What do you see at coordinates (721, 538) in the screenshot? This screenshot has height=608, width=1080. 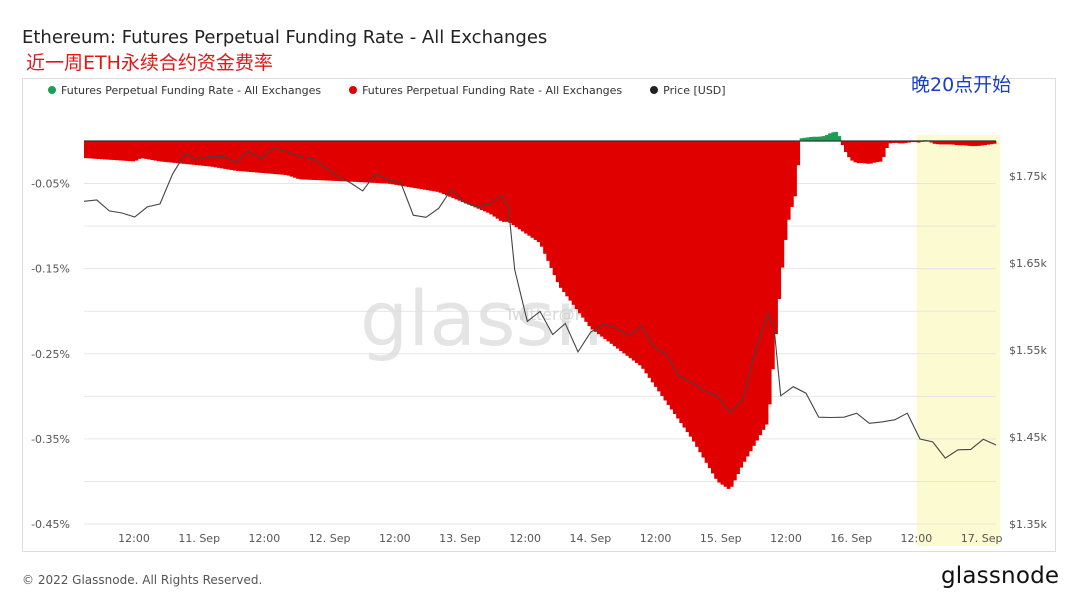 I see `x-tick-label: 15. Sep` at bounding box center [721, 538].